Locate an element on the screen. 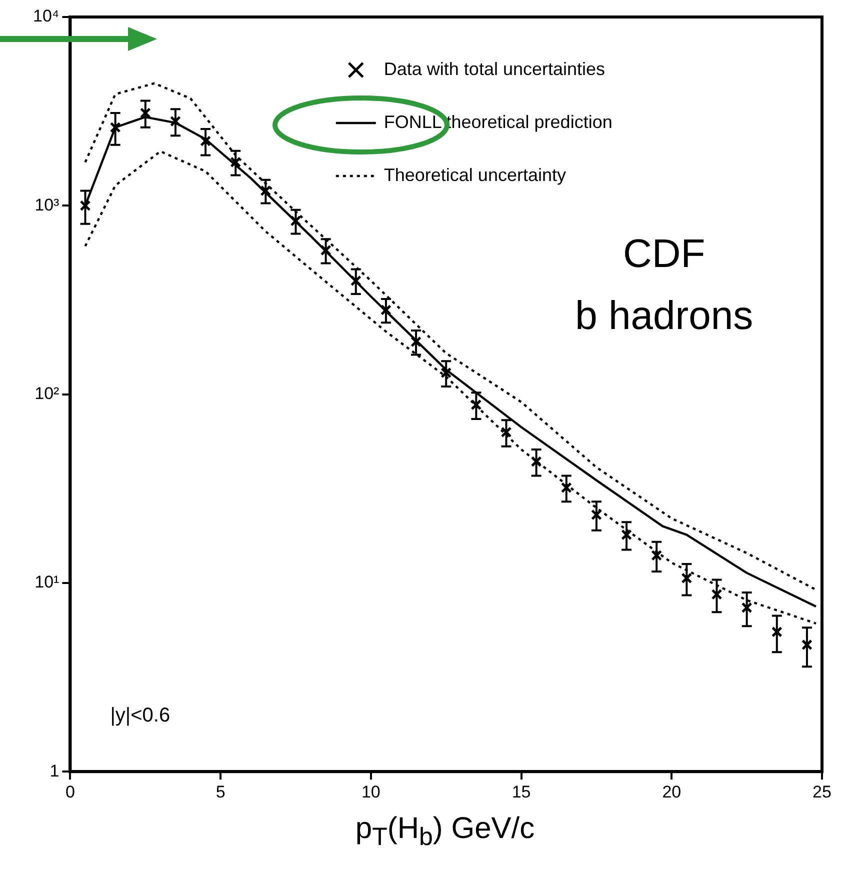 This screenshot has height=870, width=848. legend-label: Data with total uncertainties is located at coordinates (495, 68).